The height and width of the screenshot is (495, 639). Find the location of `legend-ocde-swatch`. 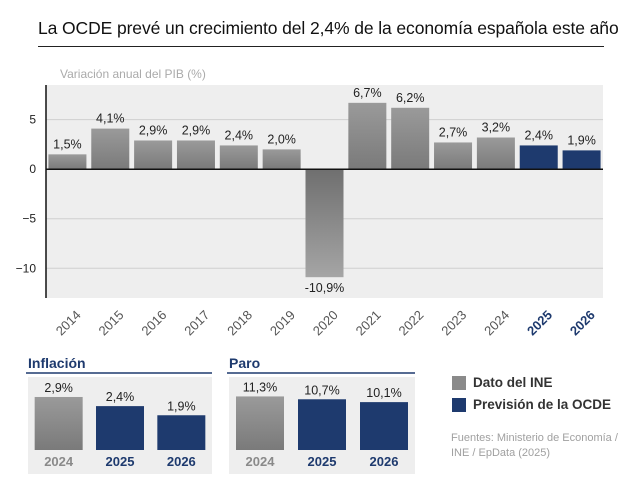

legend-ocde-swatch is located at coordinates (459, 405).